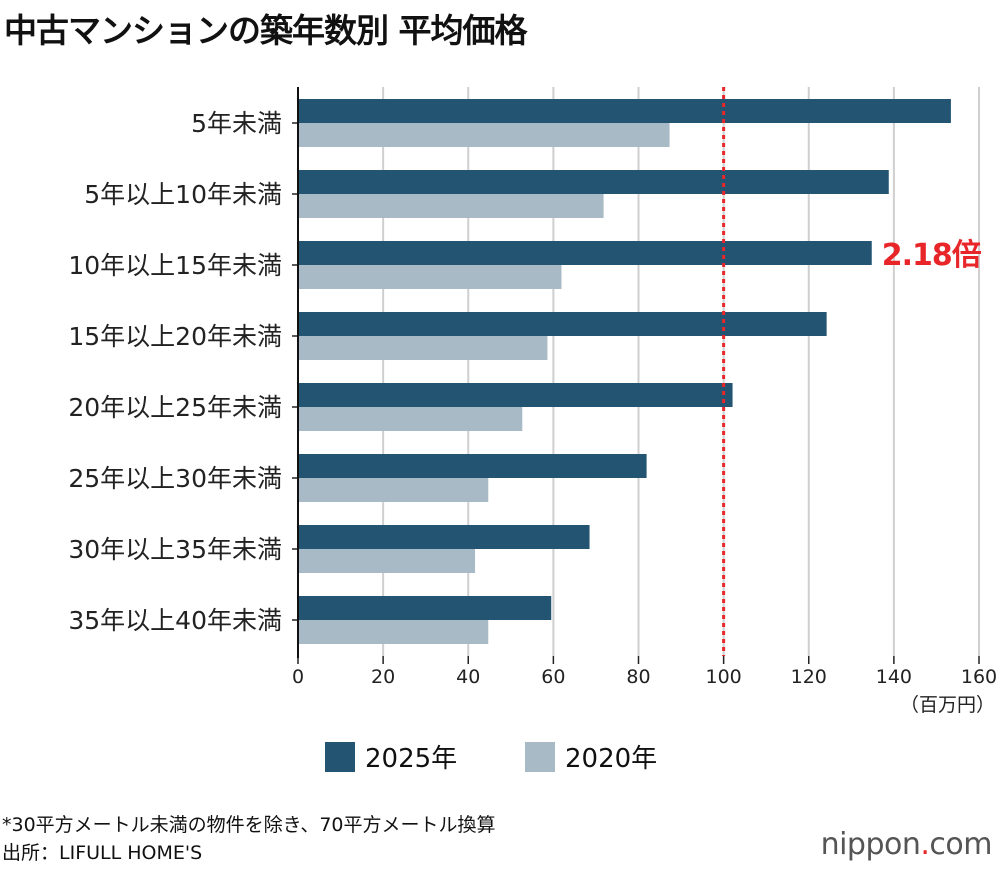 This screenshot has width=1000, height=870. What do you see at coordinates (894, 677) in the screenshot?
I see `x-tick-label: 140` at bounding box center [894, 677].